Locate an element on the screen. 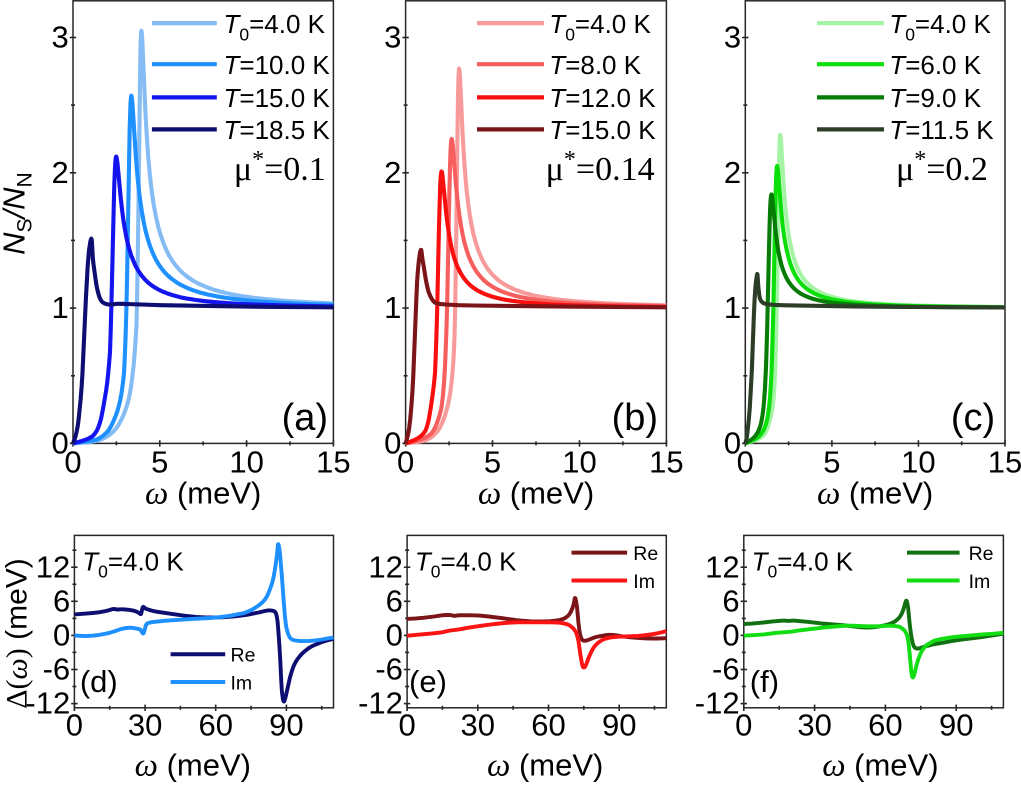 Image resolution: width=1021 pixels, height=790 pixels. svg-text: T=10.0 K is located at coordinates (277, 65).